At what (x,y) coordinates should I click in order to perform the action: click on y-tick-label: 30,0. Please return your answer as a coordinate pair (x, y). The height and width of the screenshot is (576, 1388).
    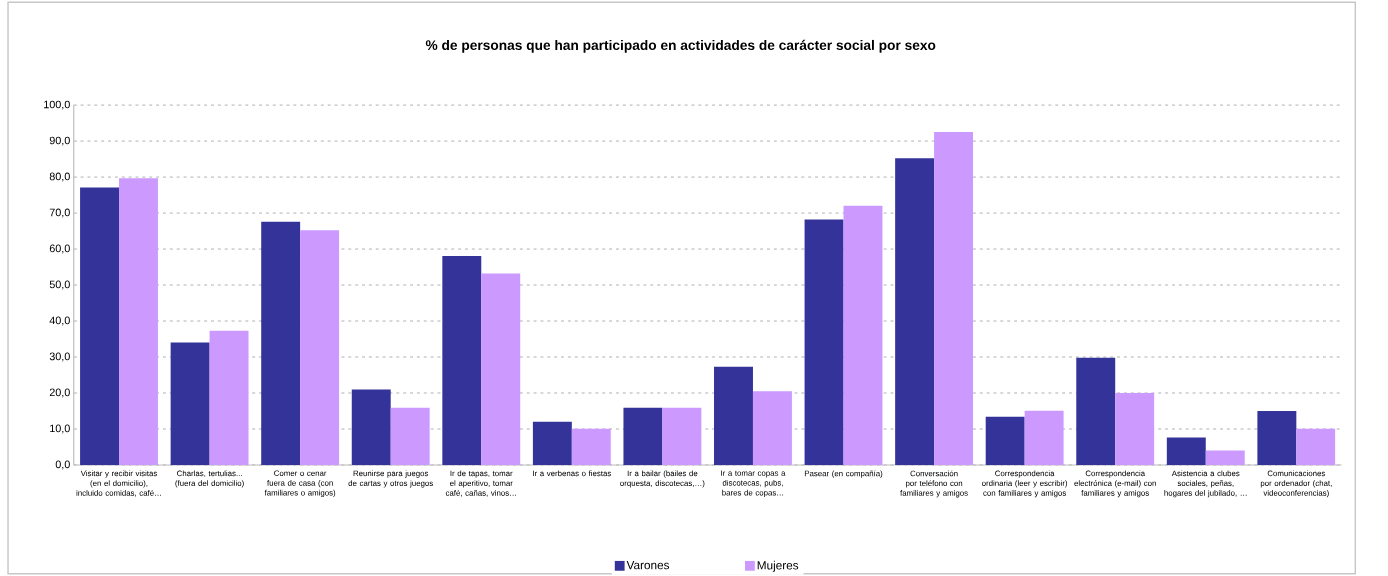
    Looking at the image, I should click on (59, 357).